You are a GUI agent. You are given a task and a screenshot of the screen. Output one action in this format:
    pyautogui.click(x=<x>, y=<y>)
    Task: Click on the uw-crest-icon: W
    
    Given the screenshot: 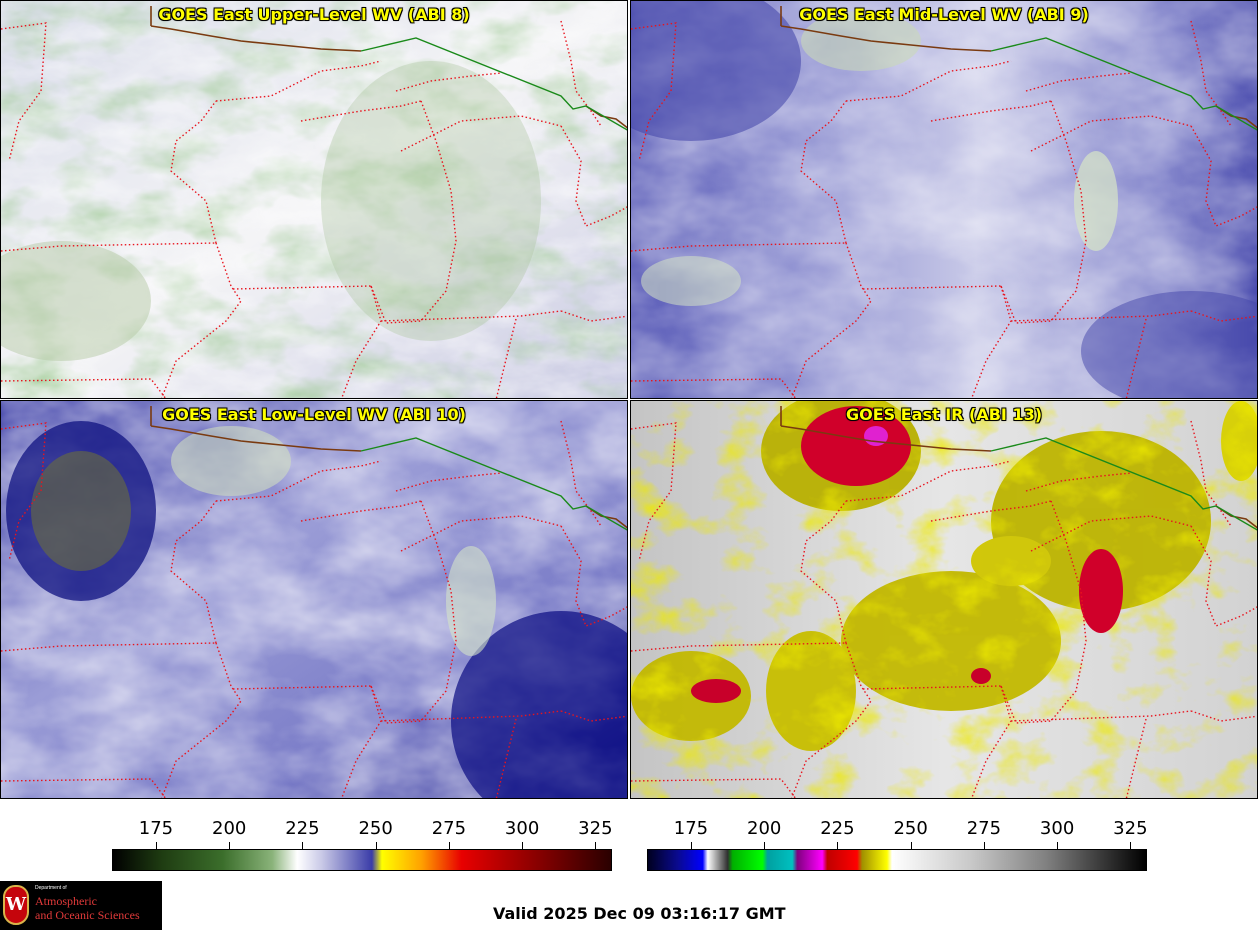 What is the action you would take?
    pyautogui.click(x=16, y=905)
    